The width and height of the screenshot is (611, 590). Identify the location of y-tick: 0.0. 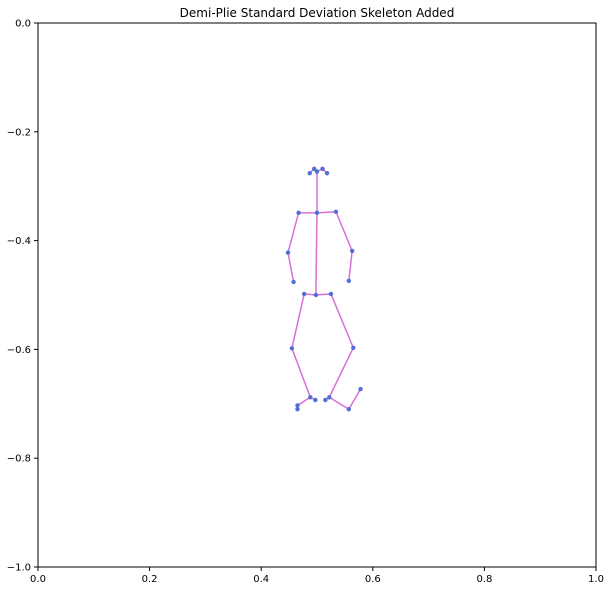
(26, 24).